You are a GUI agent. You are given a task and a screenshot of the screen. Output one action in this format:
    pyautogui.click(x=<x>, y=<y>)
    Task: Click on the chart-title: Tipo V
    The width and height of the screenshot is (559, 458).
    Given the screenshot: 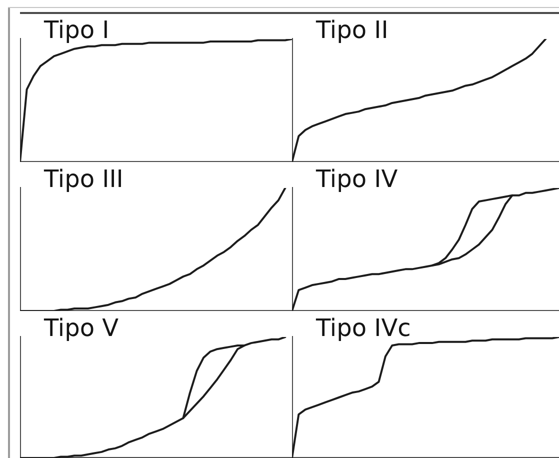 What is the action you would take?
    pyautogui.click(x=81, y=328)
    